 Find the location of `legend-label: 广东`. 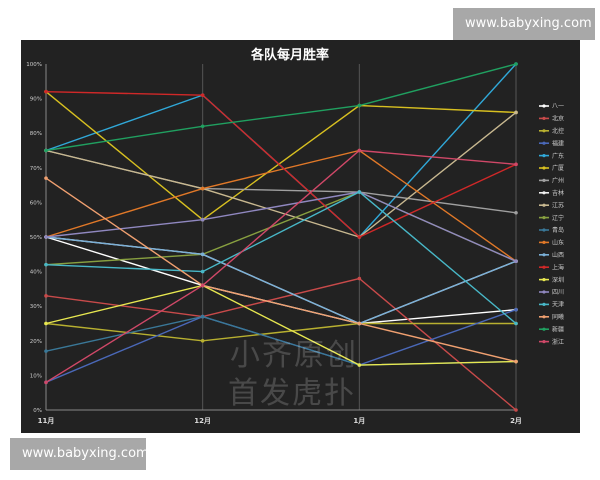

legend-label: 广东 is located at coordinates (558, 156).